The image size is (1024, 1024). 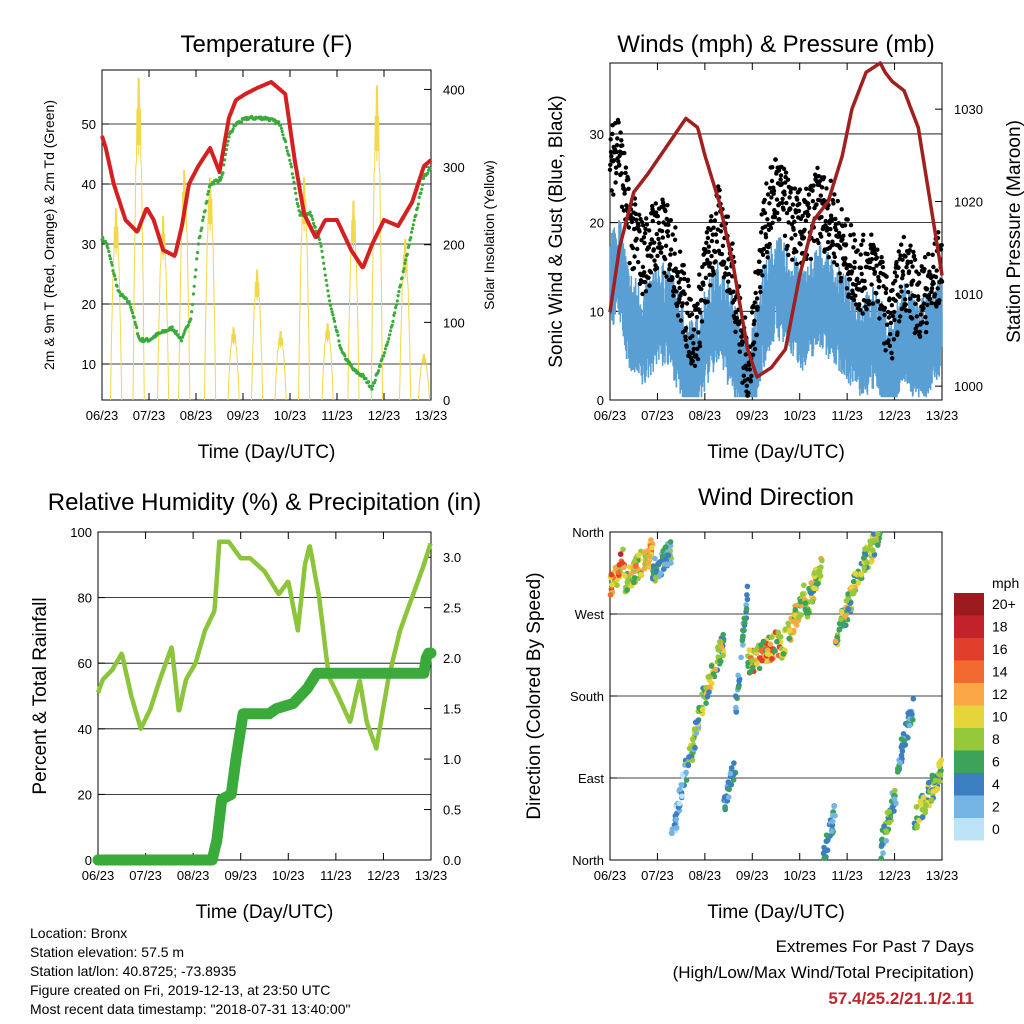 I want to click on y-tick-label: South, so click(x=587, y=696).